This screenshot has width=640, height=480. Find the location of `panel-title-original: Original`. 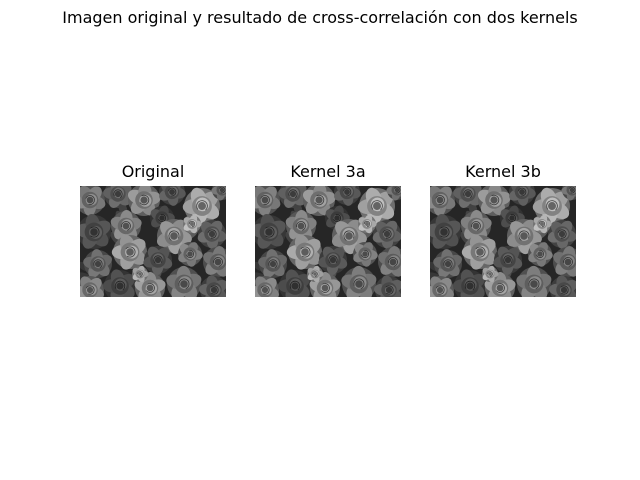

panel-title-original: Original is located at coordinates (153, 171).